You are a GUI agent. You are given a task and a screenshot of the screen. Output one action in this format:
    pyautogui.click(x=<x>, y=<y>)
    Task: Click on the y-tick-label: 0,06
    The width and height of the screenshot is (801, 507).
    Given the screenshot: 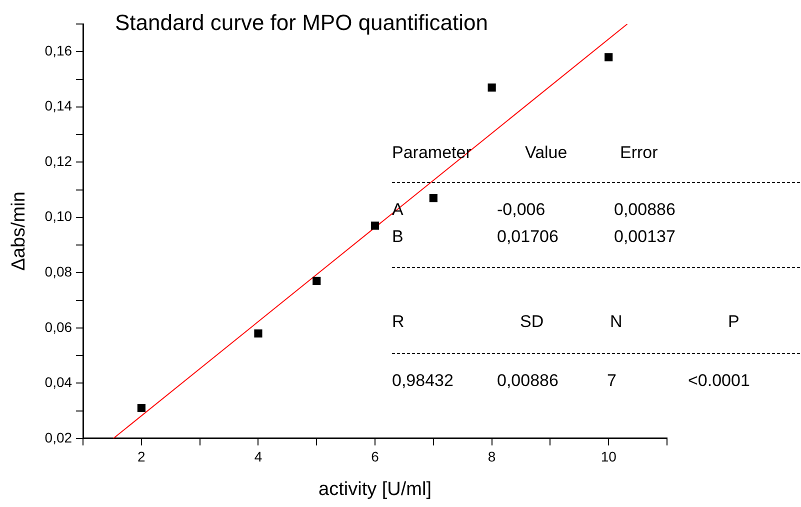 What is the action you would take?
    pyautogui.click(x=58, y=326)
    